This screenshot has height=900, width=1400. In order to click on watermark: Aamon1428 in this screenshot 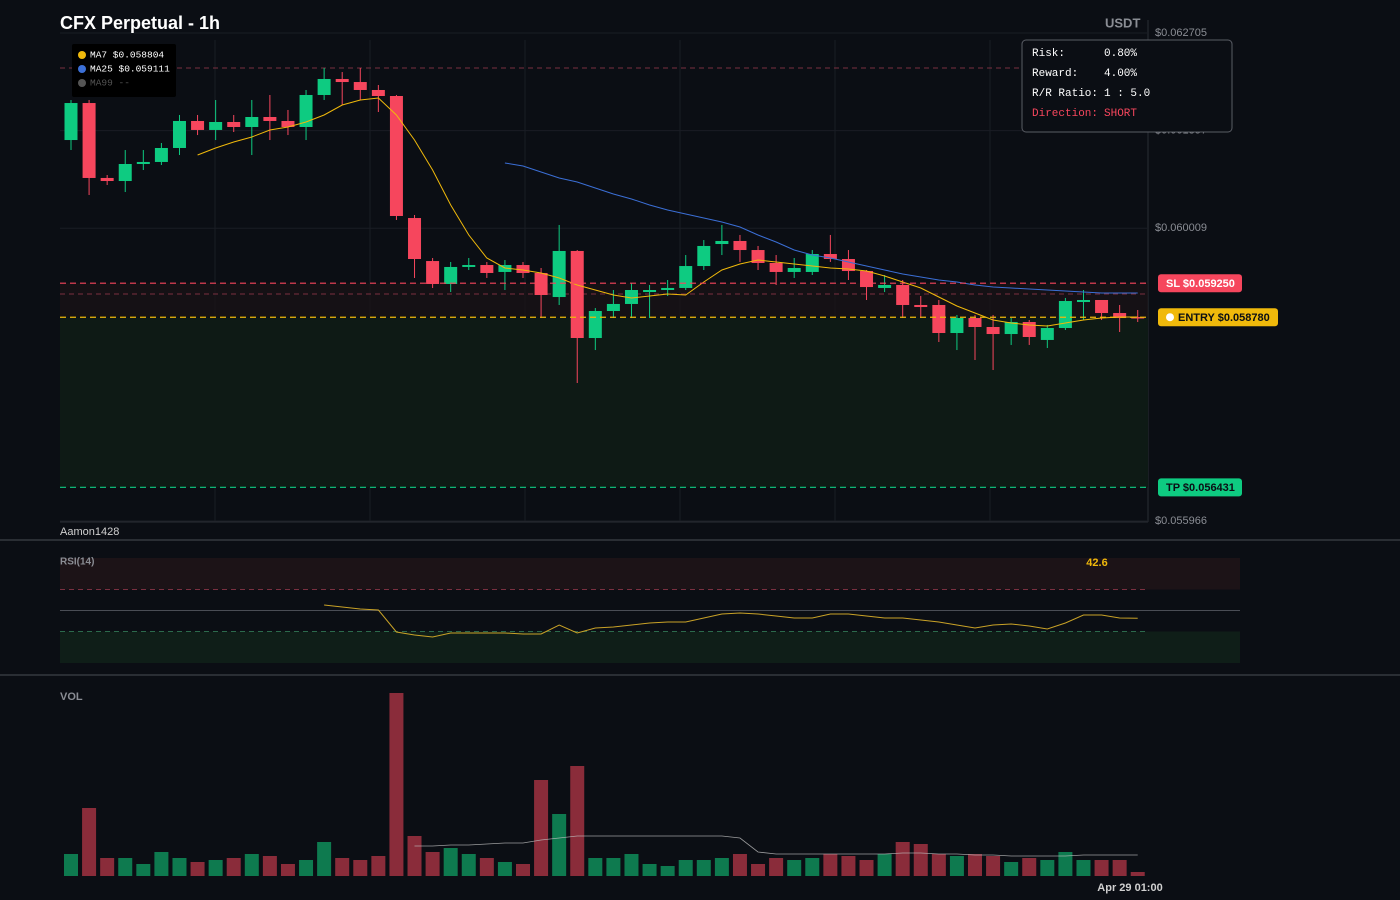, I will do `click(89, 532)`.